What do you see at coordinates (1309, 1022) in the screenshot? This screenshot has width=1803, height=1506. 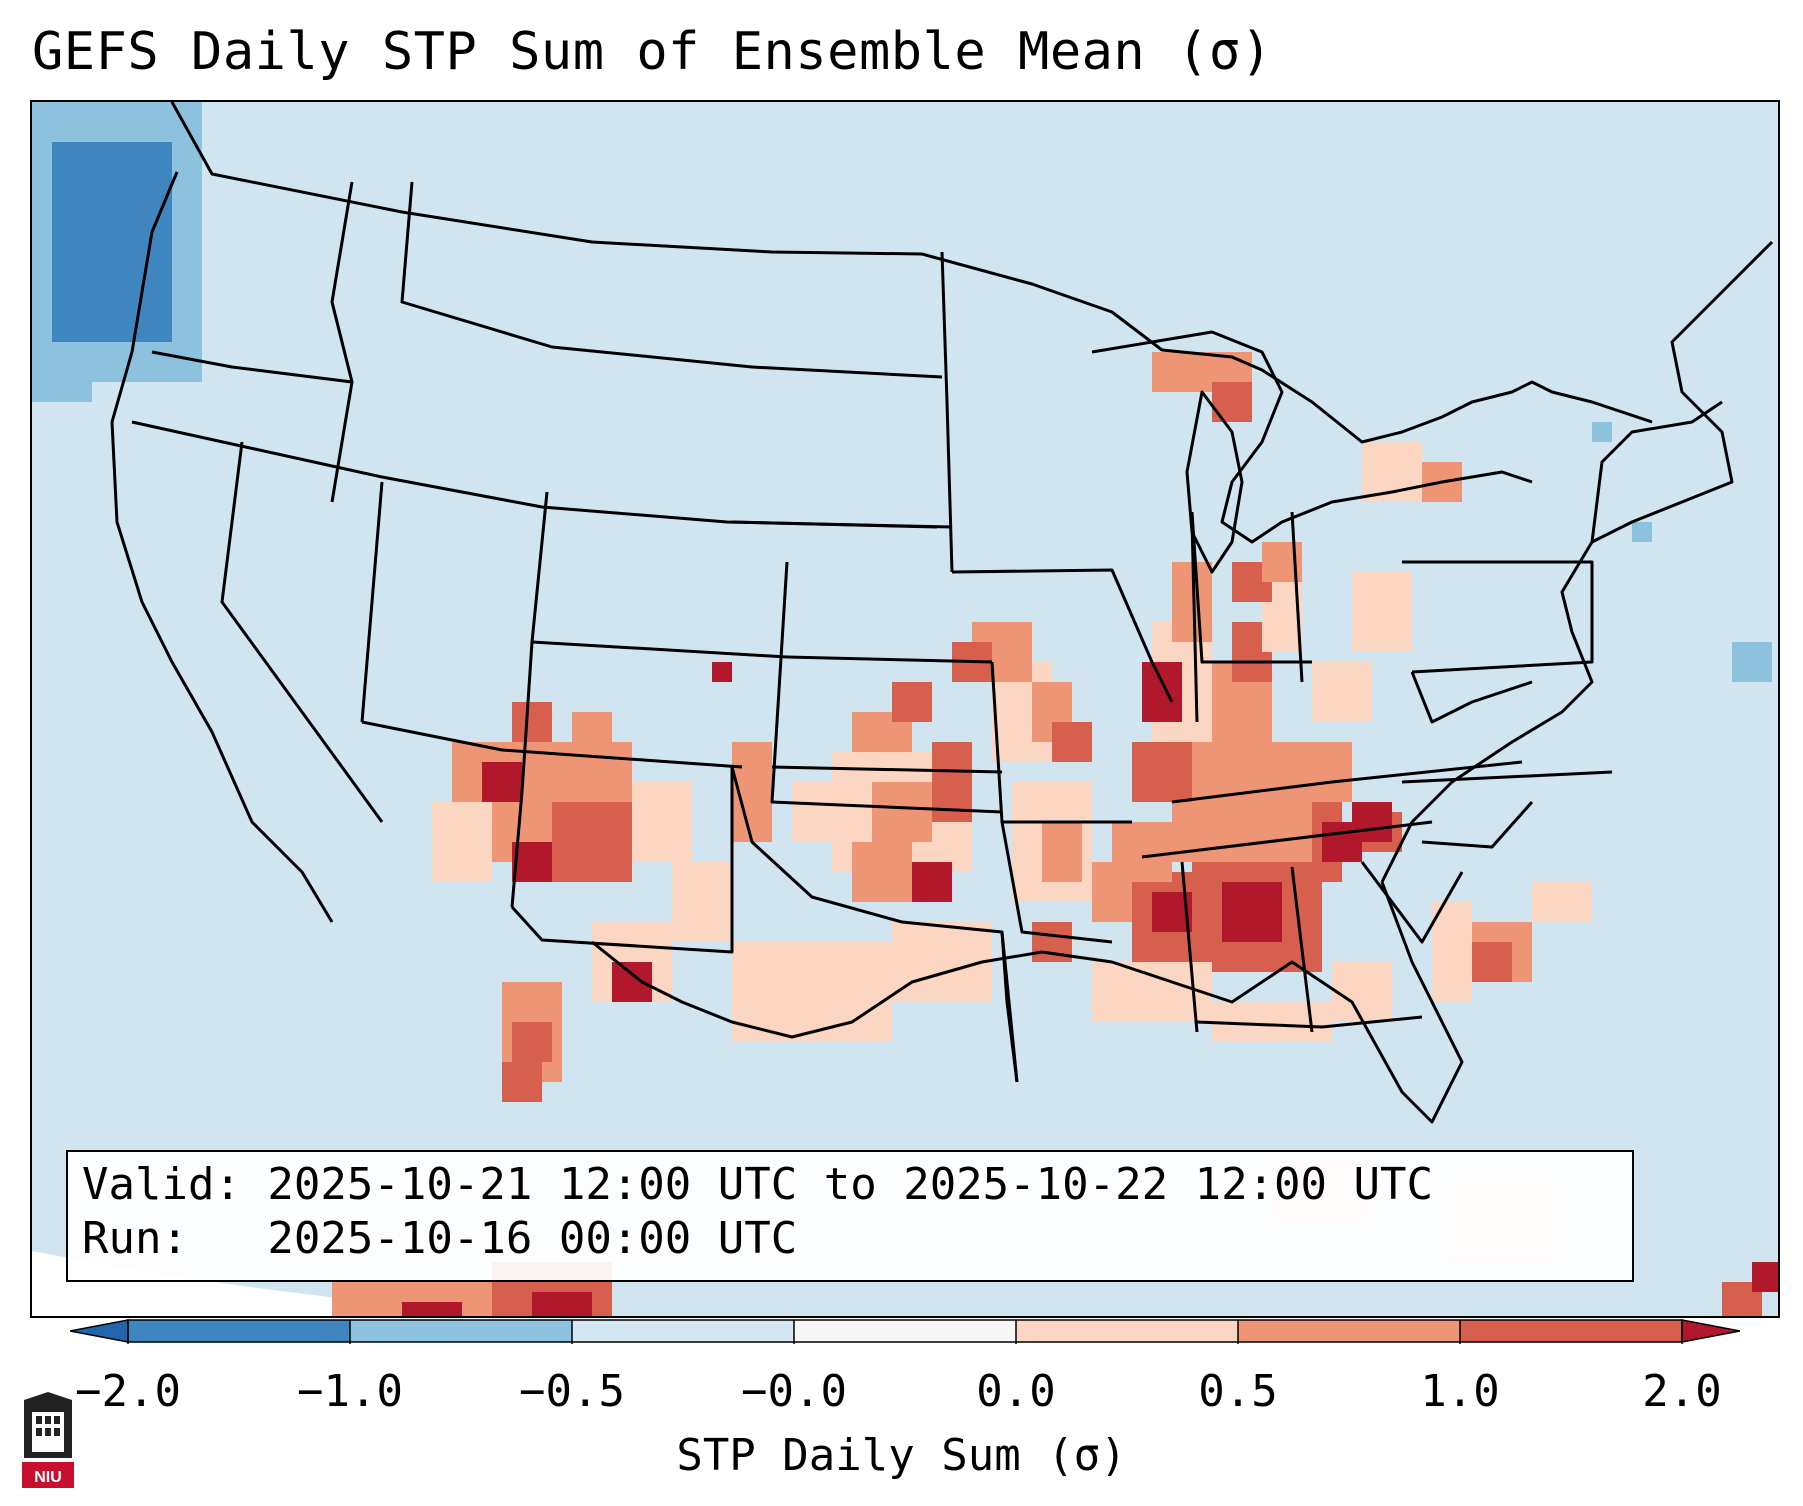 I see `ga-fl` at bounding box center [1309, 1022].